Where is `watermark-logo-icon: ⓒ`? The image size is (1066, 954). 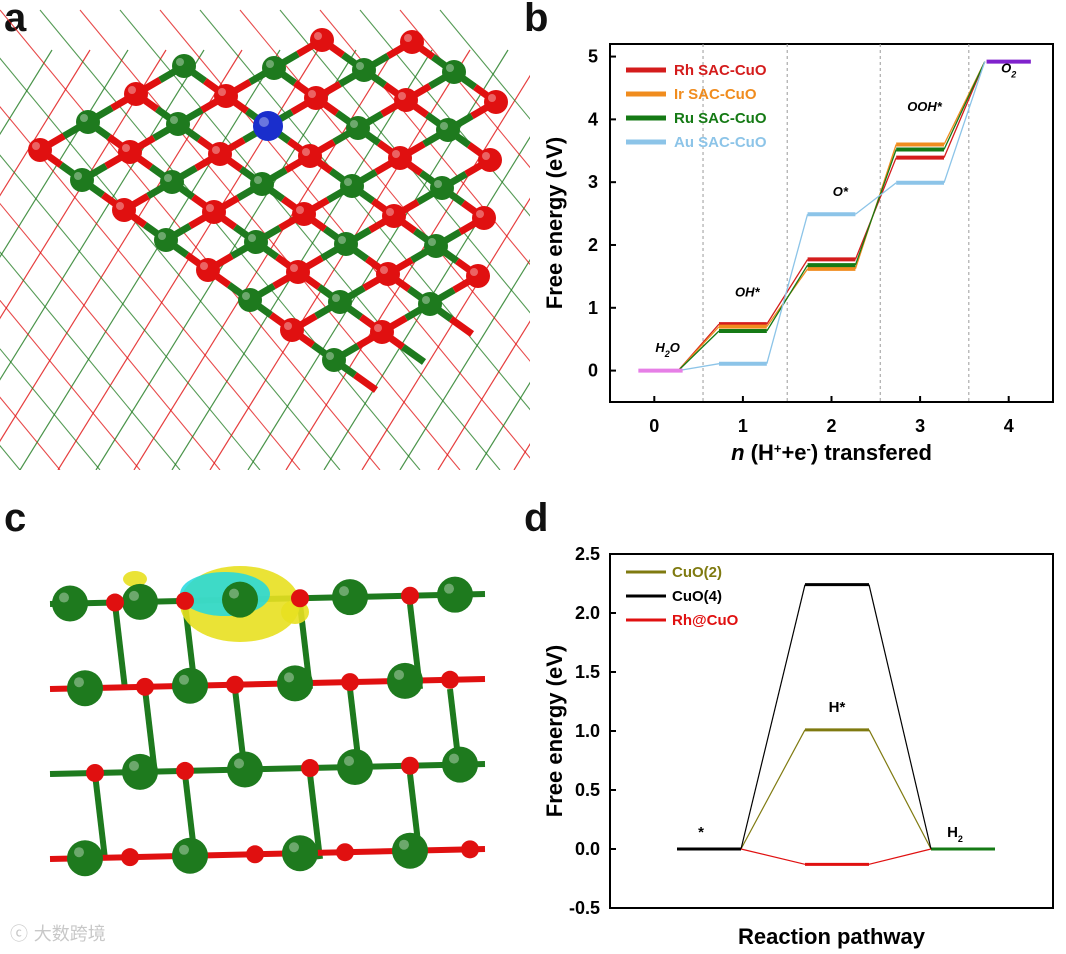
watermark-logo-icon: ⓒ is located at coordinates (22, 934).